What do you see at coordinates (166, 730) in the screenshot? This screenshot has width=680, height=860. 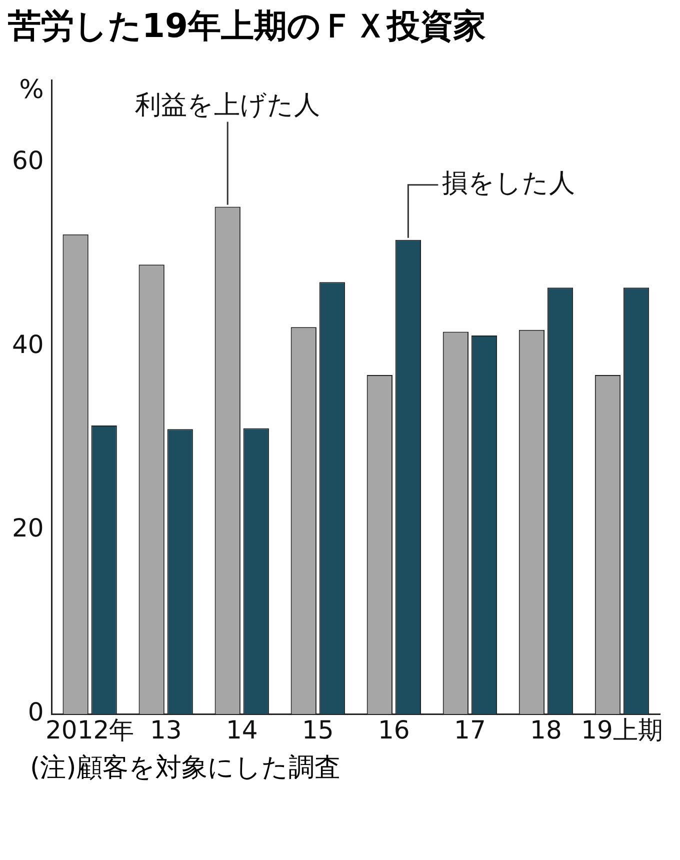 I see `x-tick-label: 13` at bounding box center [166, 730].